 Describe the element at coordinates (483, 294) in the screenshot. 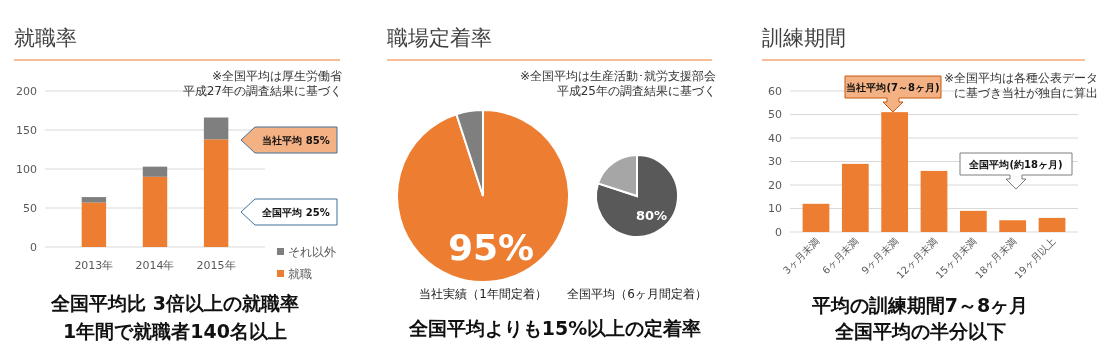

I see `text: 当社実績（1年間定着）` at that location.